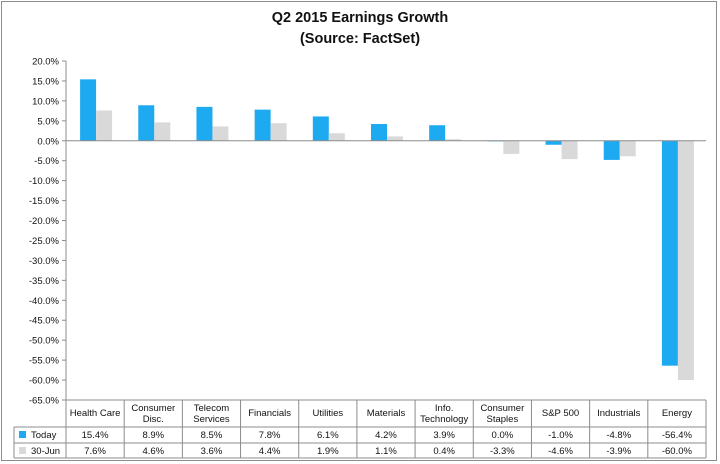  I want to click on category-label: Consumer Staples, so click(502, 414).